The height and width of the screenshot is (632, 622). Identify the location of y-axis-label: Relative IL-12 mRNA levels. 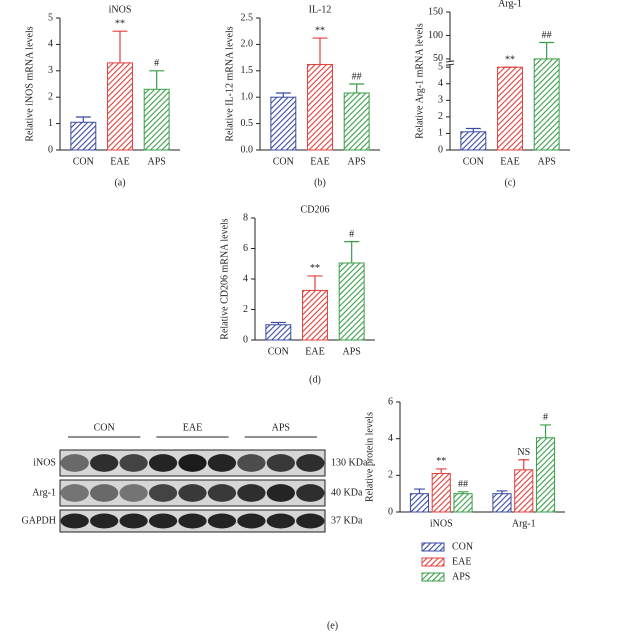
(229, 83).